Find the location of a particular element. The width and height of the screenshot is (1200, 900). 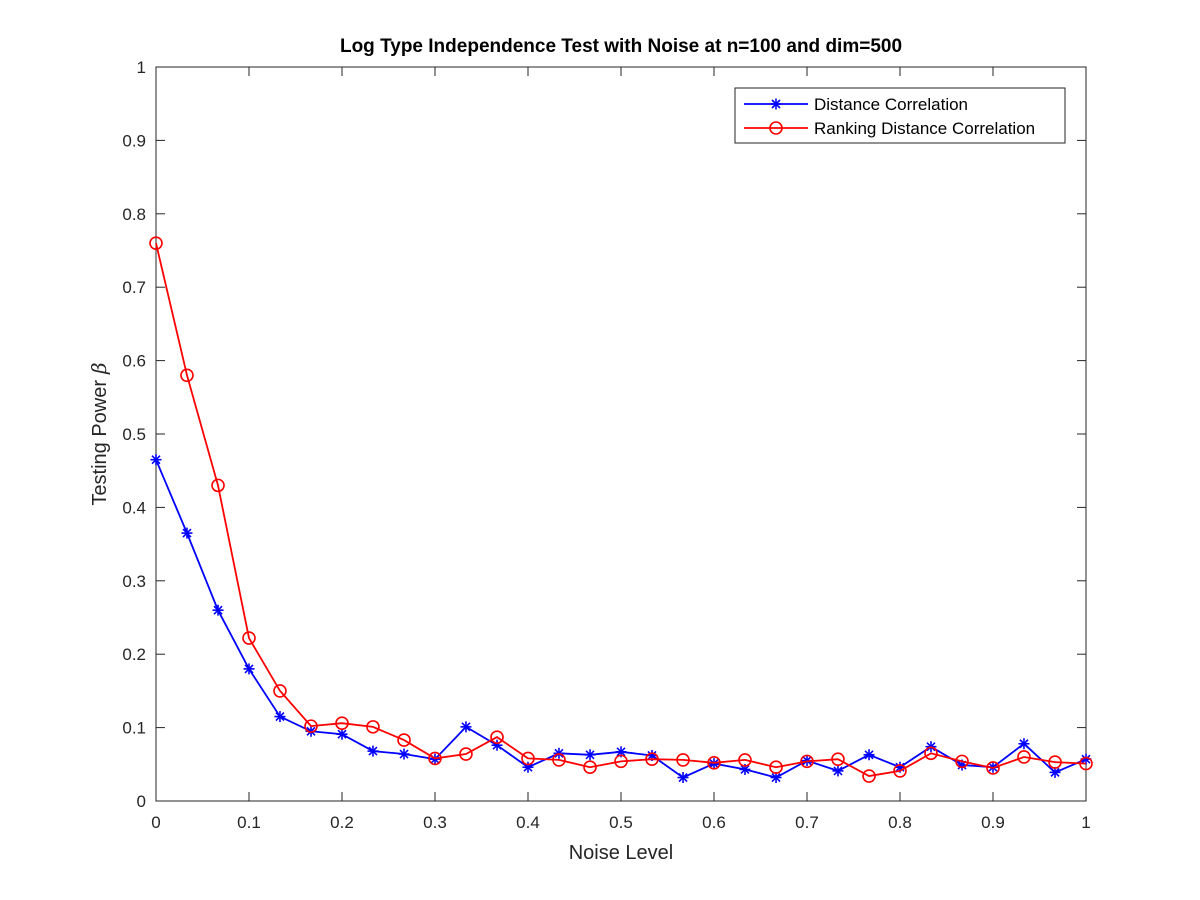

y-tick-label: 0.6 is located at coordinates (134, 361).